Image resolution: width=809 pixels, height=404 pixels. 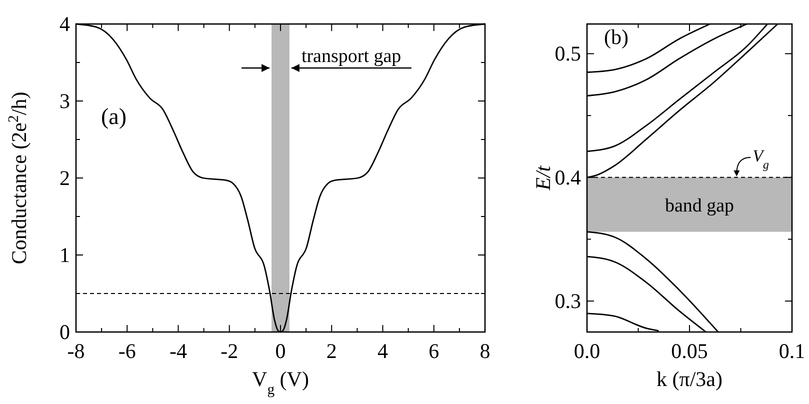 What do you see at coordinates (127, 351) in the screenshot?
I see `x-tick-label: -6` at bounding box center [127, 351].